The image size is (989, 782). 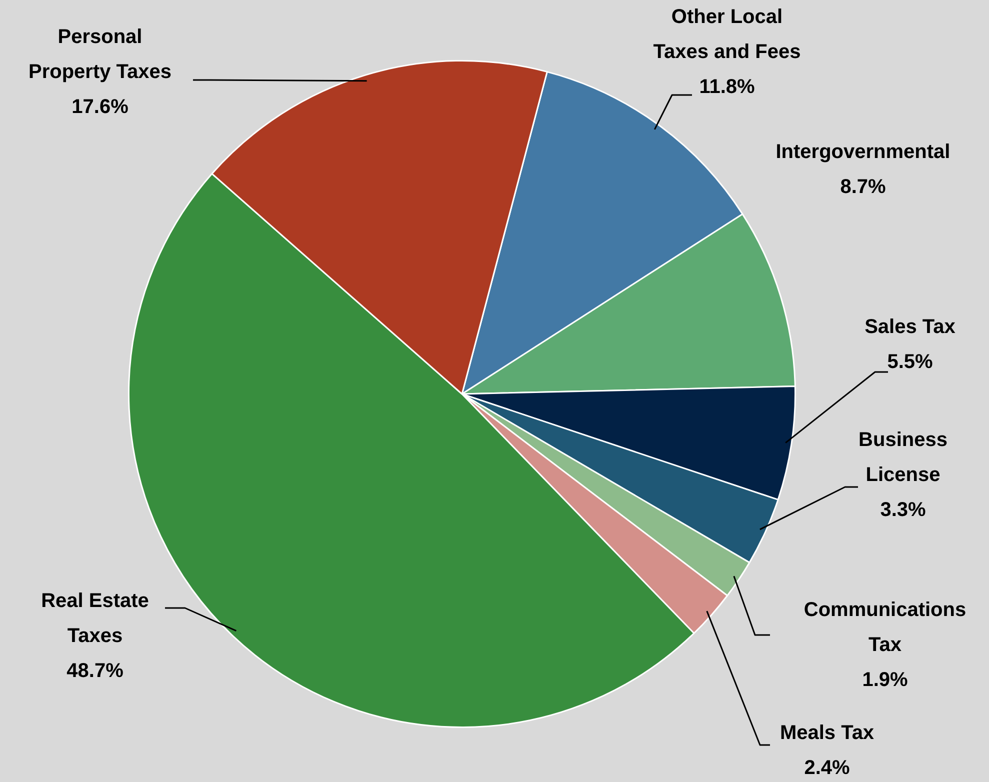 I want to click on slice-label: Communications Tax, so click(x=885, y=628).